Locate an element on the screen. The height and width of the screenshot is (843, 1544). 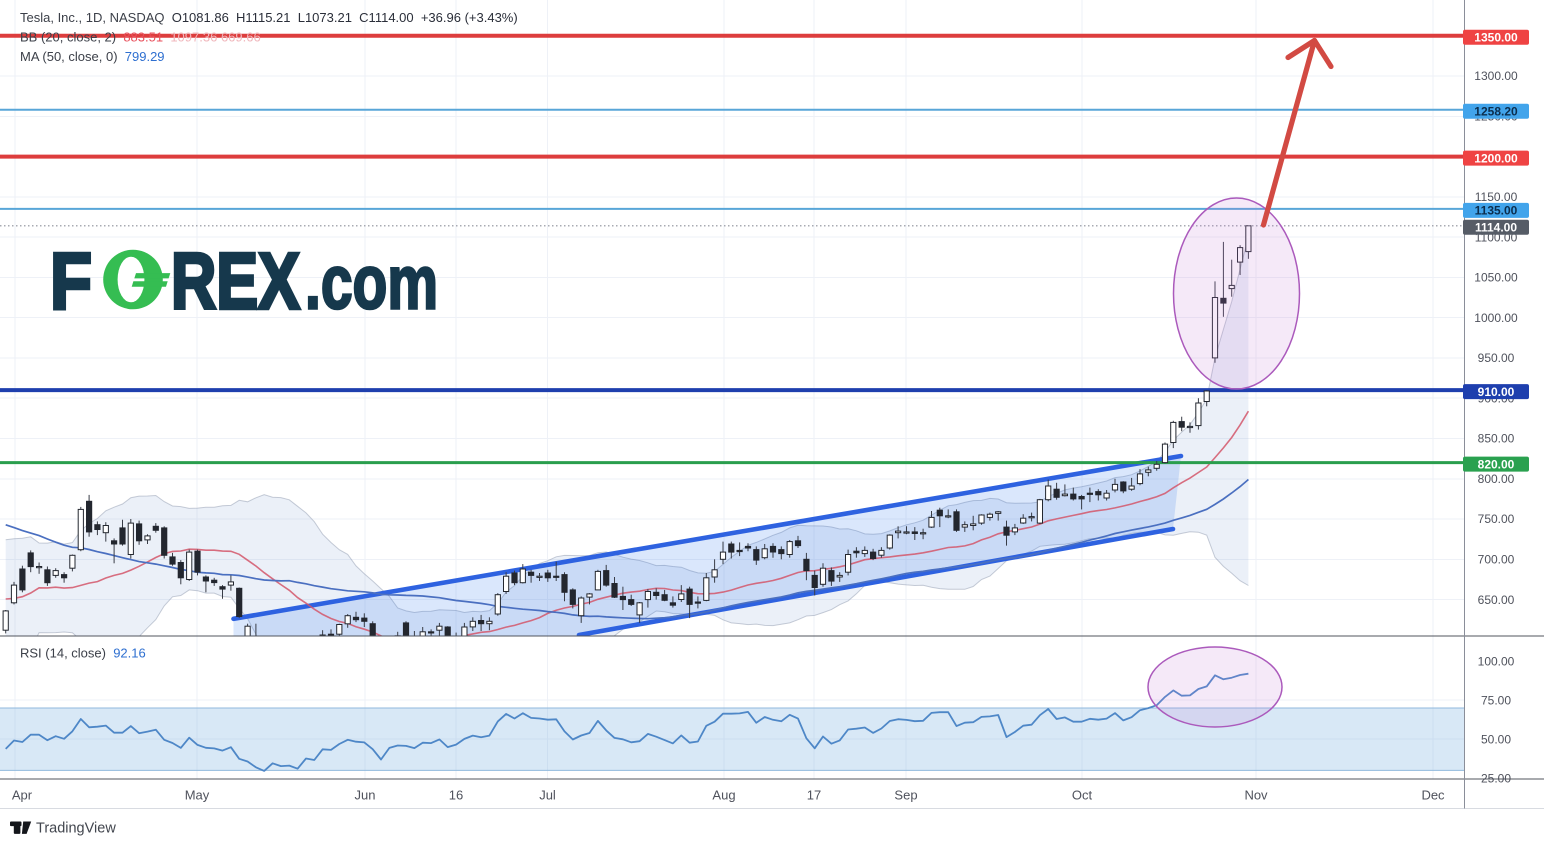
svg-text: Apr is located at coordinates (22, 795).